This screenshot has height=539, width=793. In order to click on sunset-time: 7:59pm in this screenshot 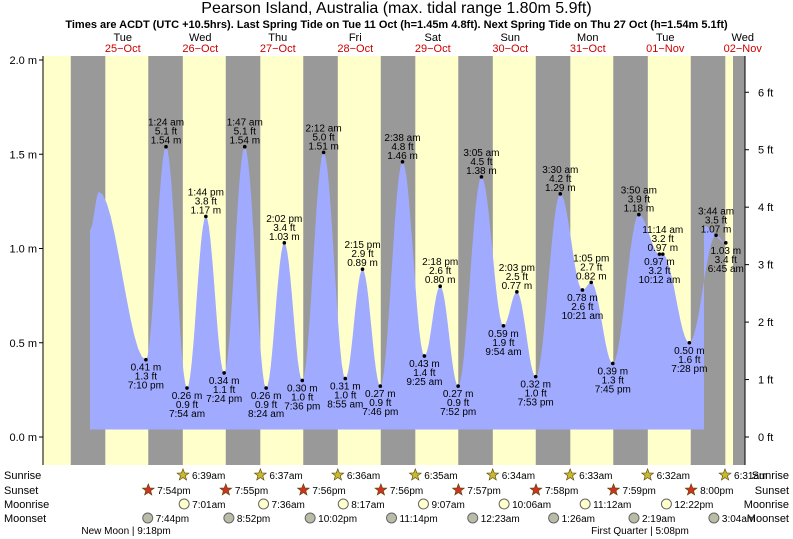, I will do `click(639, 491)`.